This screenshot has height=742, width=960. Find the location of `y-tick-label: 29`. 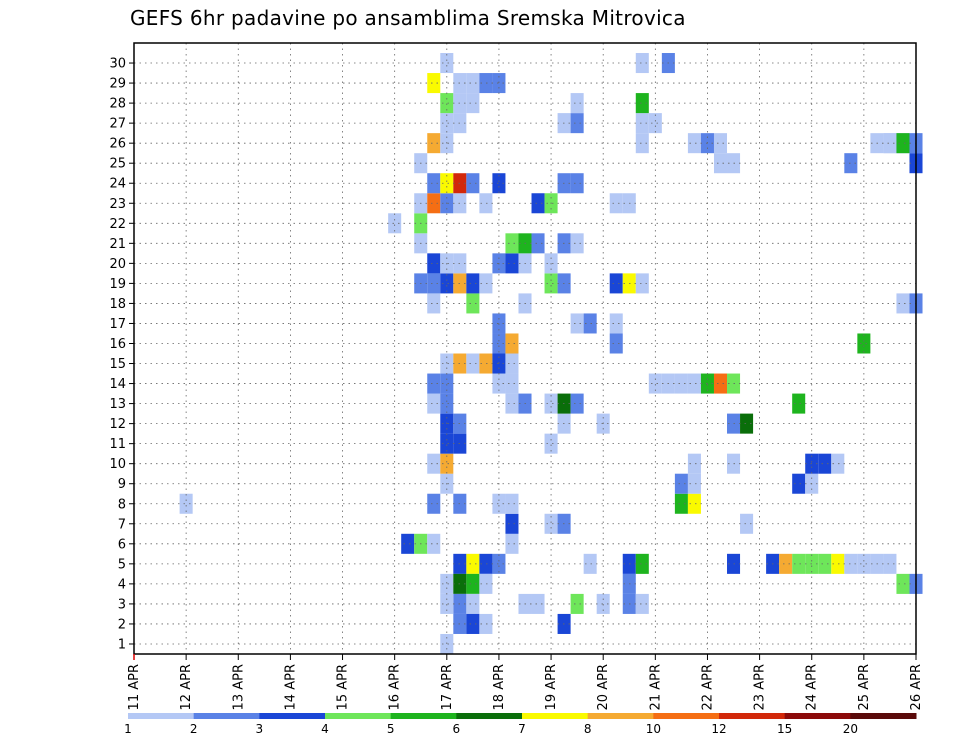

y-tick-label: 29 is located at coordinates (117, 84).